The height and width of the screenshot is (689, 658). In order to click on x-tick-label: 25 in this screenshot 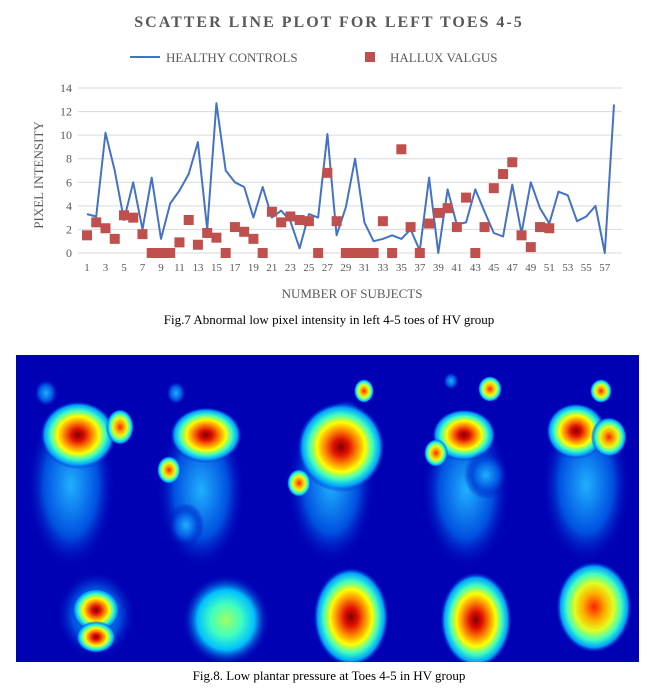, I will do `click(309, 268)`.